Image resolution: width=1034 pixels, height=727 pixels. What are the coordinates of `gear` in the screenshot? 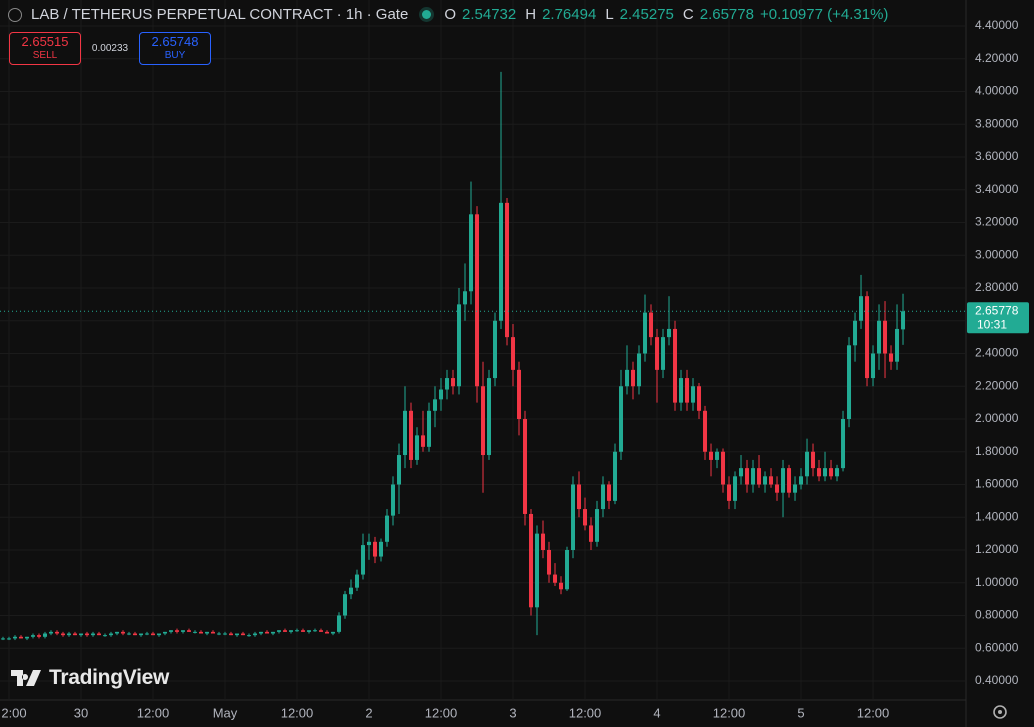 It's located at (1000, 712).